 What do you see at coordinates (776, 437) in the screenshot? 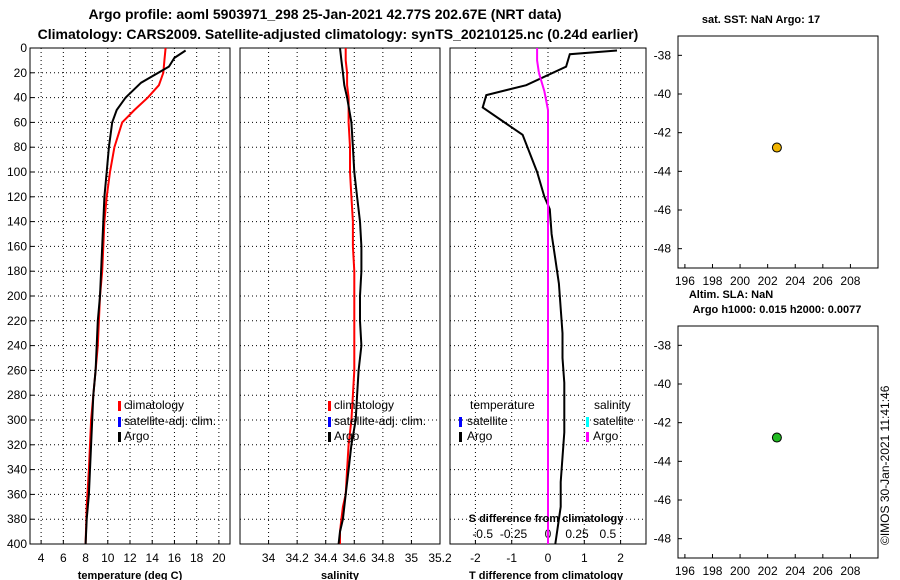
I see `sla-map-points` at bounding box center [776, 437].